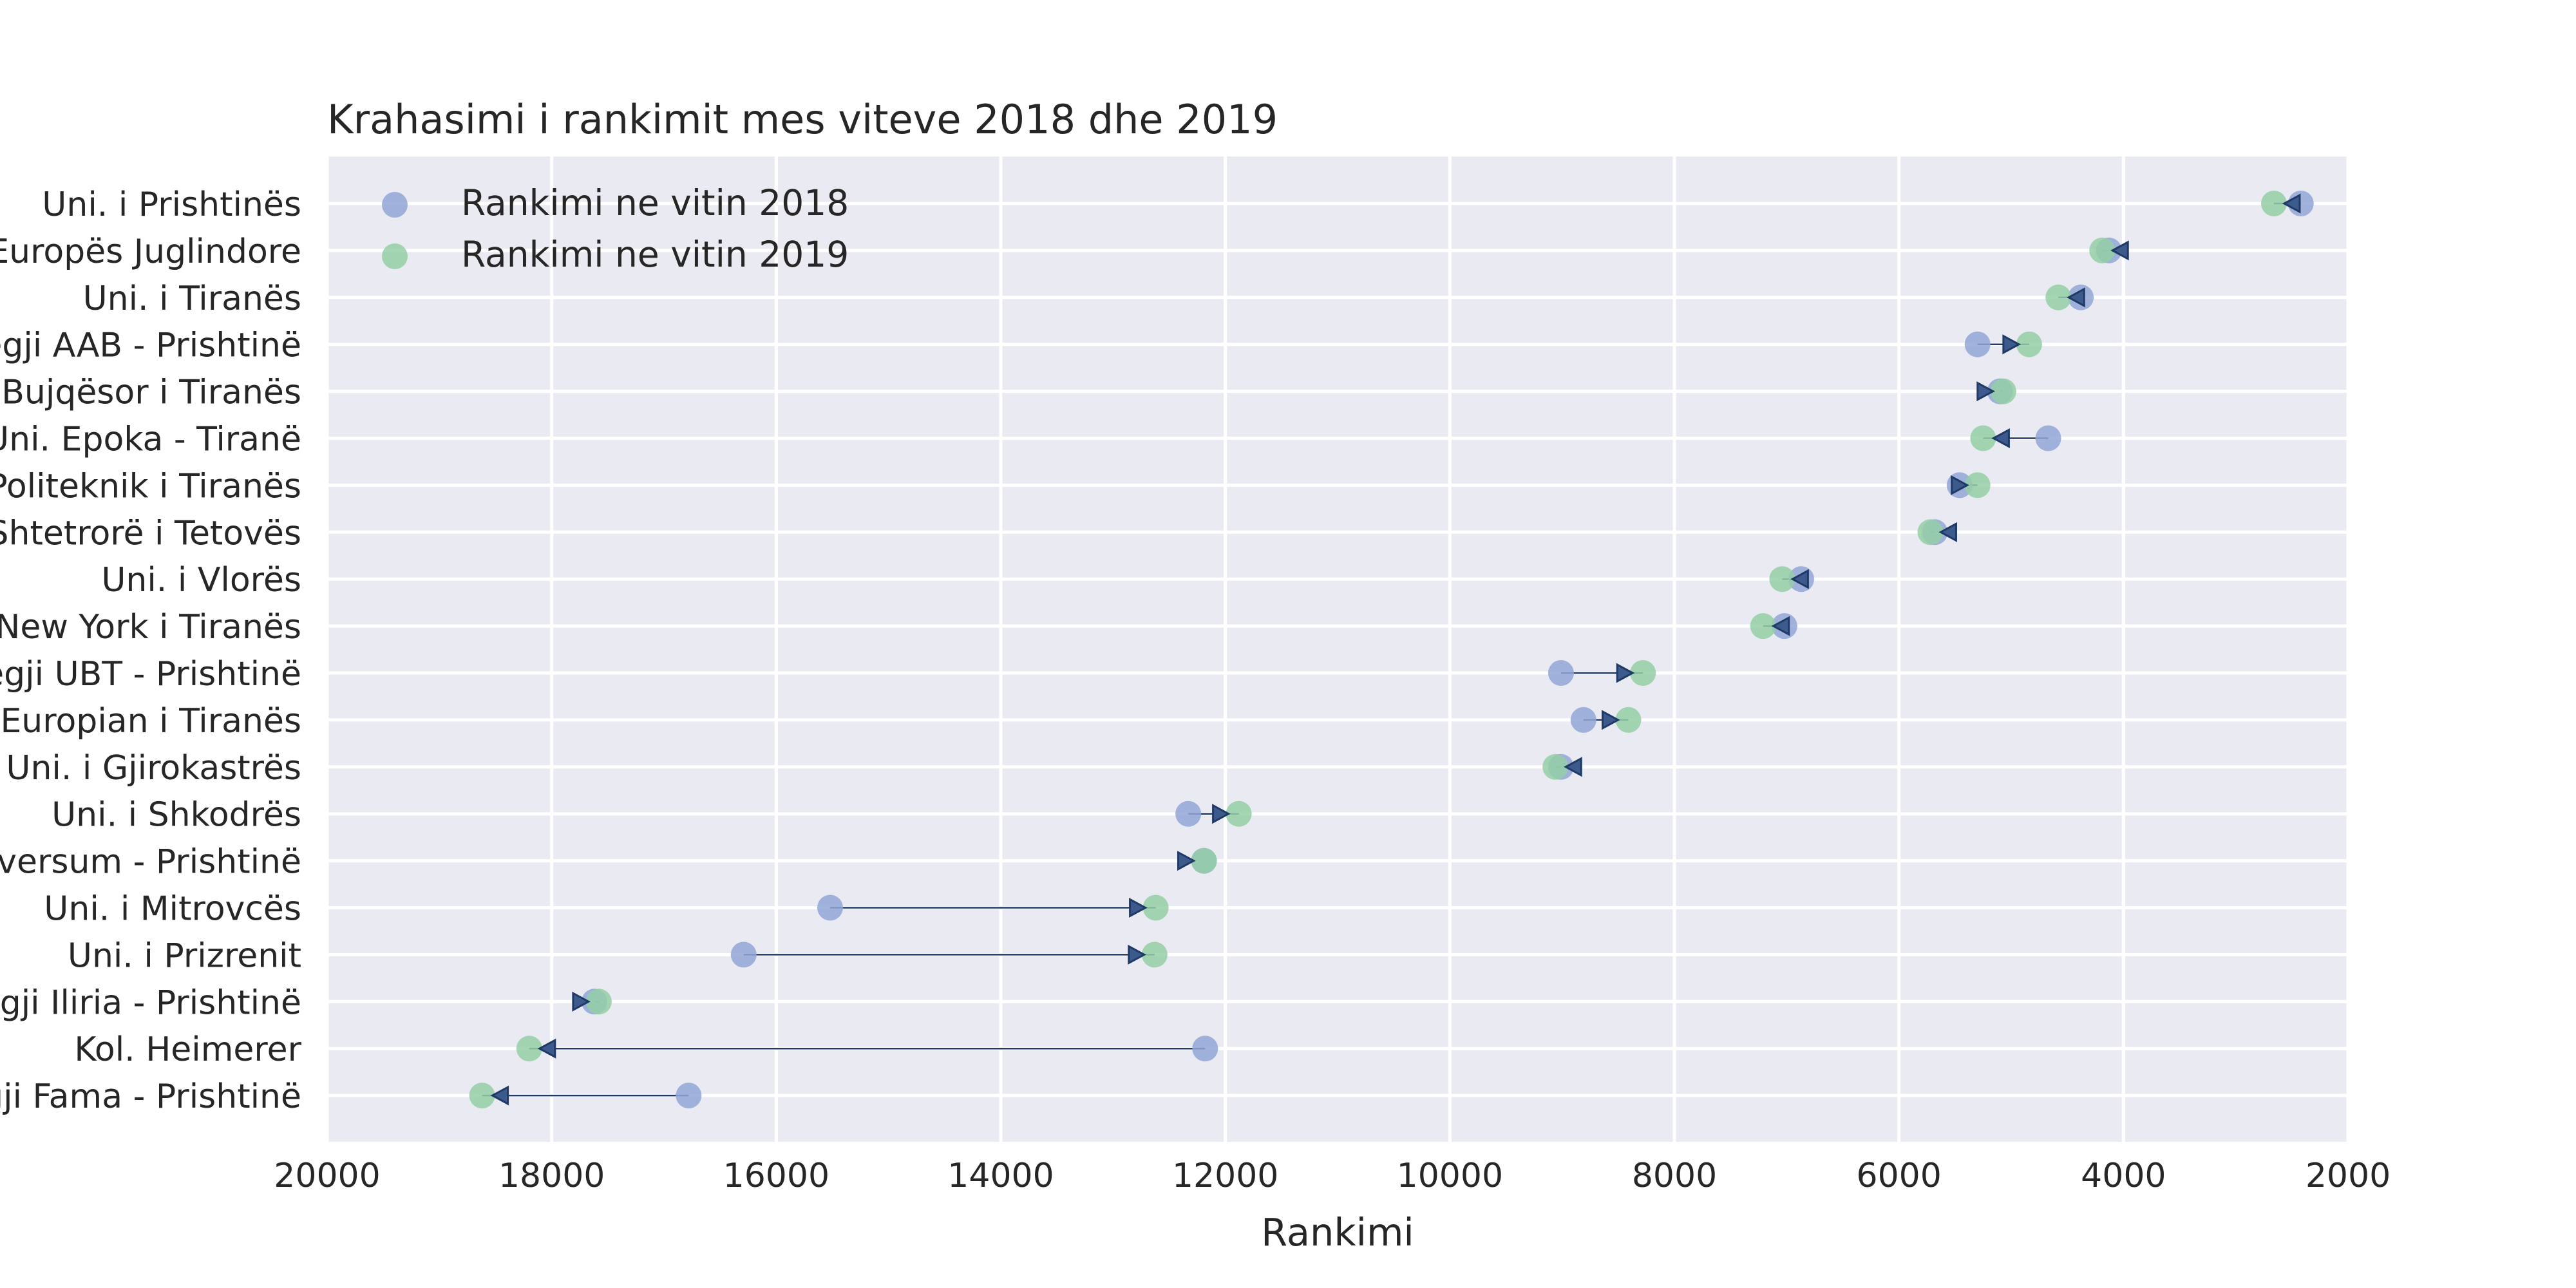 This screenshot has height=1288, width=2576. Describe the element at coordinates (173, 910) in the screenshot. I see `y-tick-label: Uni. i Mitrovcës` at that location.